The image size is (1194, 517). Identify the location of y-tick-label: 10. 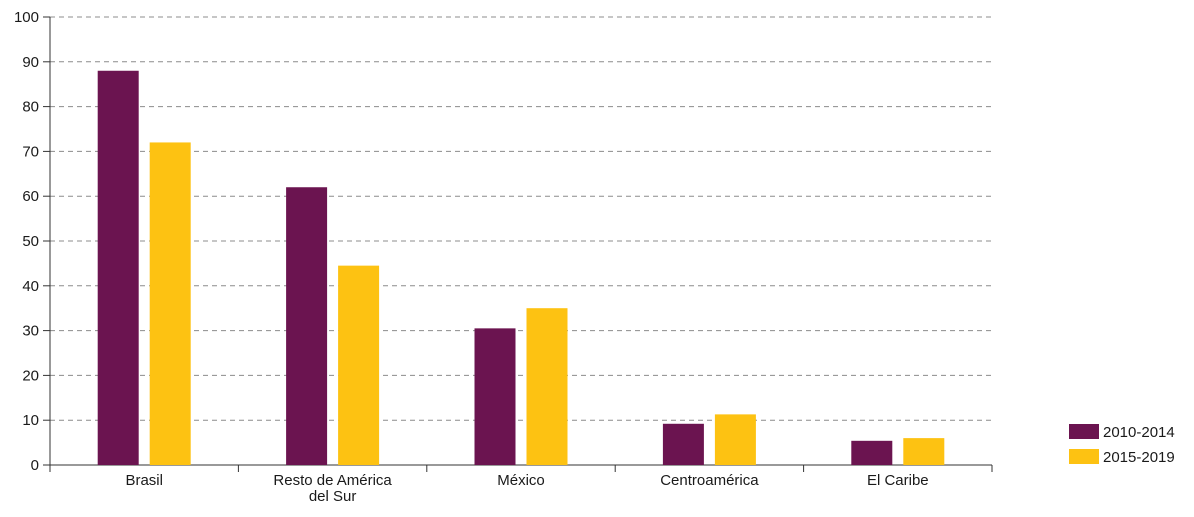
(30, 420).